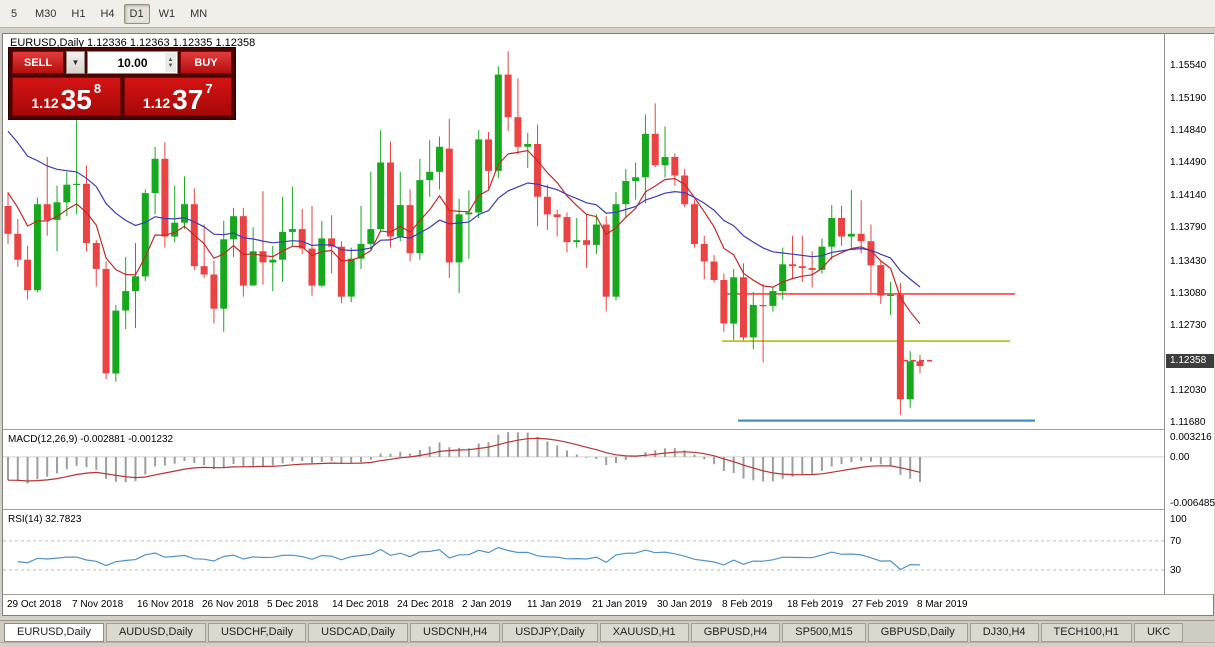 Image resolution: width=1215 pixels, height=647 pixels. I want to click on chart-tab-dj30-h4: DJ30,H4, so click(1004, 632).